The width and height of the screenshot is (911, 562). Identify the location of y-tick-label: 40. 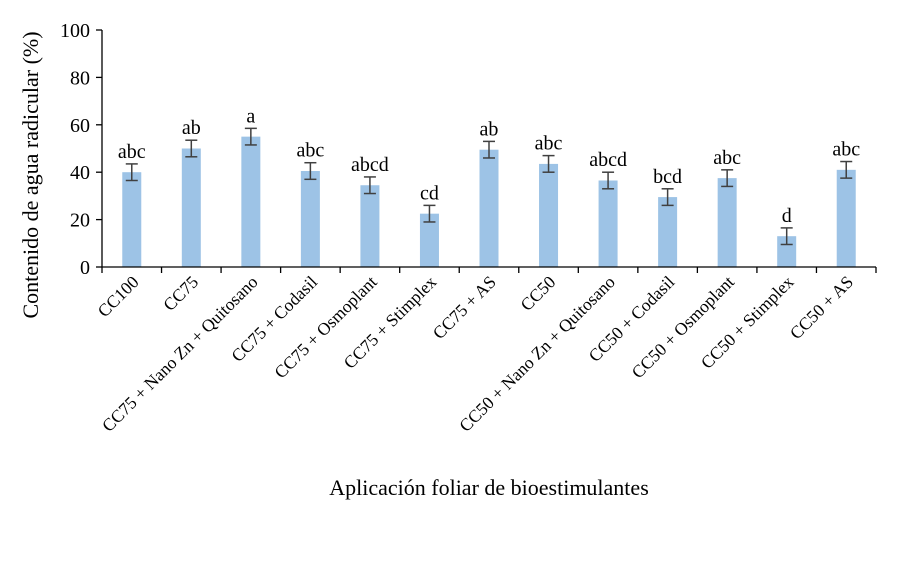
(80, 173).